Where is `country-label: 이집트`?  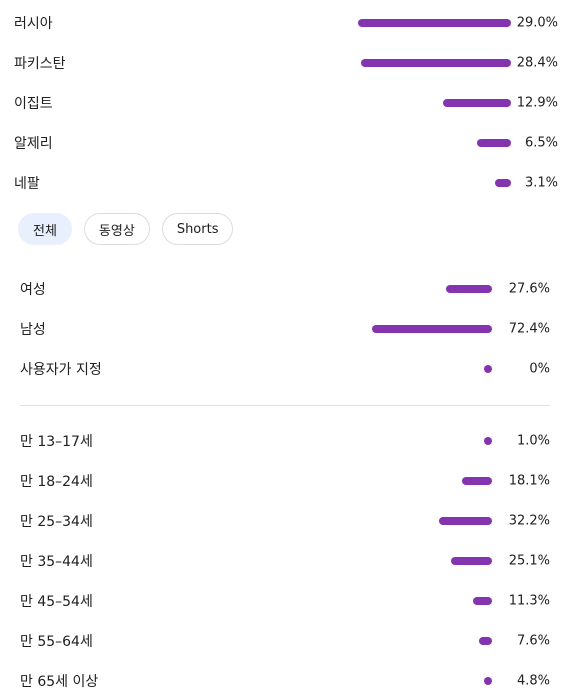 country-label: 이집트 is located at coordinates (33, 104).